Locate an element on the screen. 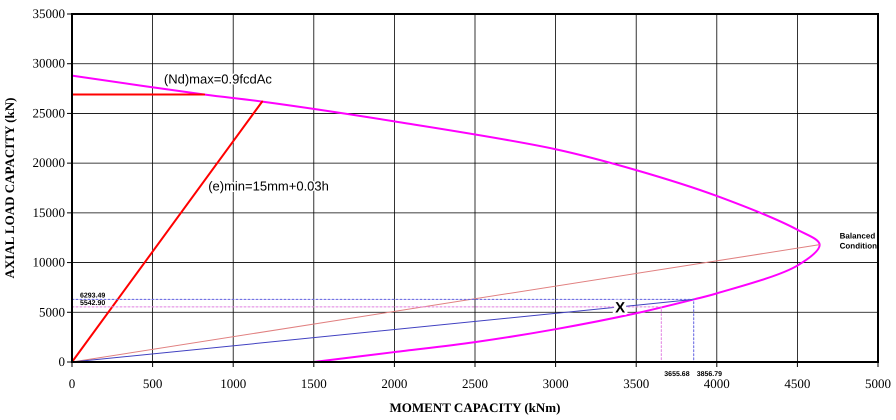 The height and width of the screenshot is (420, 896). y-tick-label: 35000 is located at coordinates (48, 13).